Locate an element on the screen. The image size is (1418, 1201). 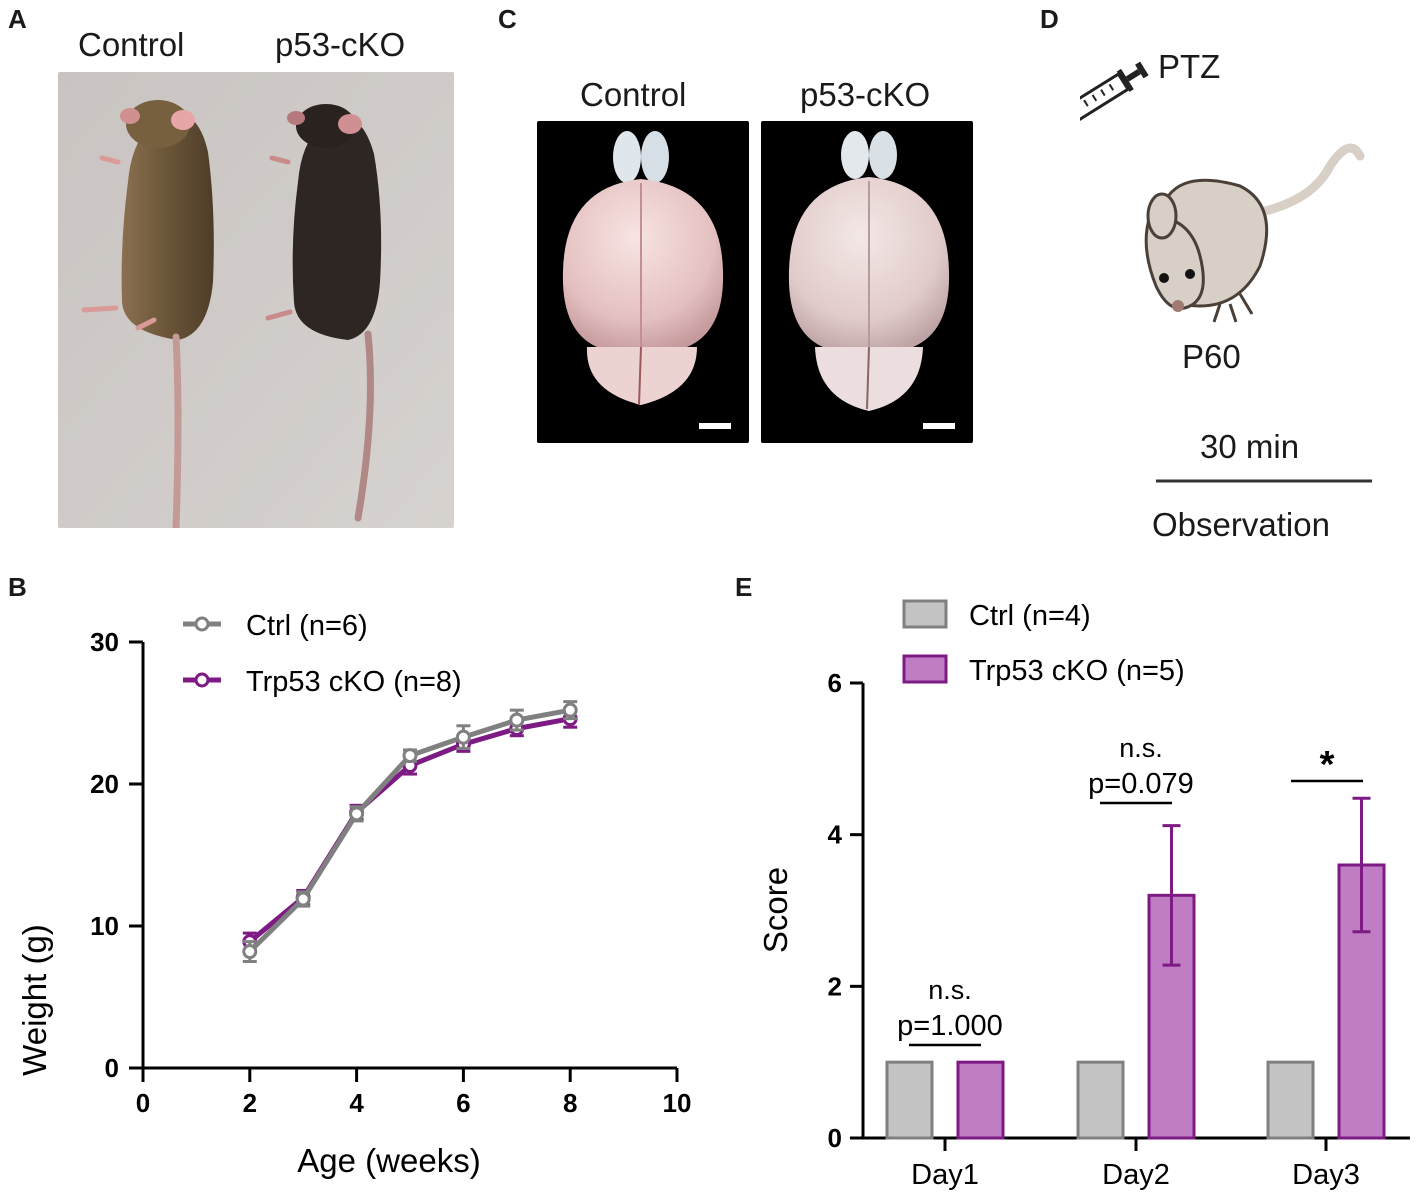
weight-x-tick-label: 8 is located at coordinates (570, 1103).